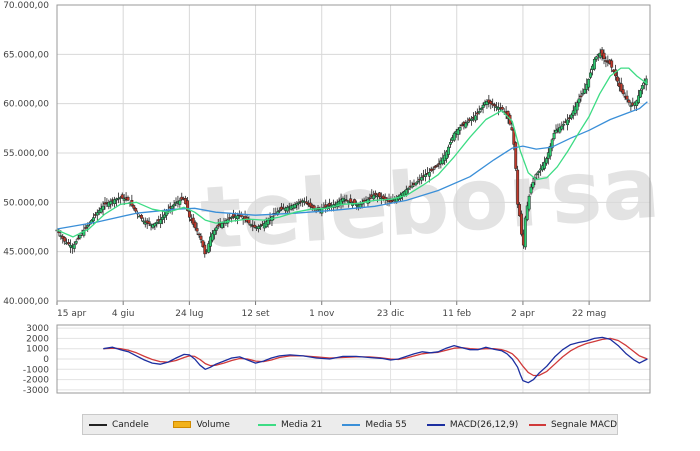 The height and width of the screenshot is (451, 700). What do you see at coordinates (26, 203) in the screenshot?
I see `price-y-tick-label: 50.000,00` at bounding box center [26, 203].